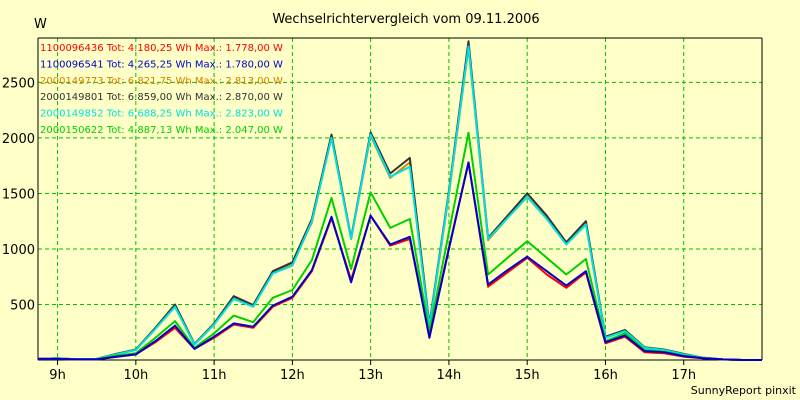  Describe the element at coordinates (744, 390) in the screenshot. I see `footer-credit: SunnyReport pinxit` at that location.